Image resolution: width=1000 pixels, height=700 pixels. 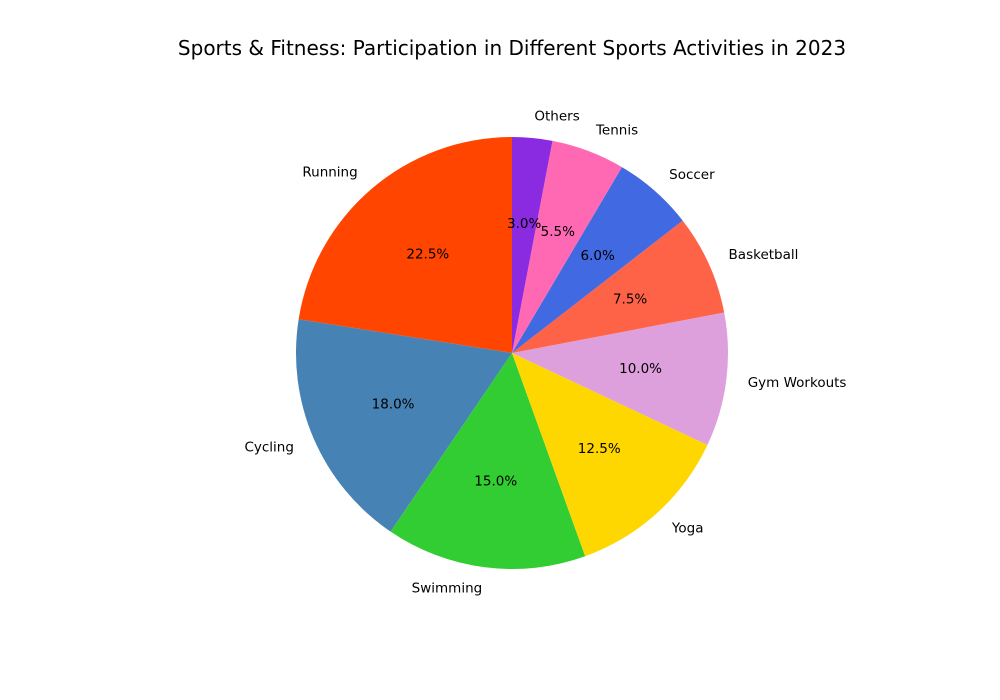 What do you see at coordinates (567, 246) in the screenshot?
I see `pie-slice-tennis` at bounding box center [567, 246].